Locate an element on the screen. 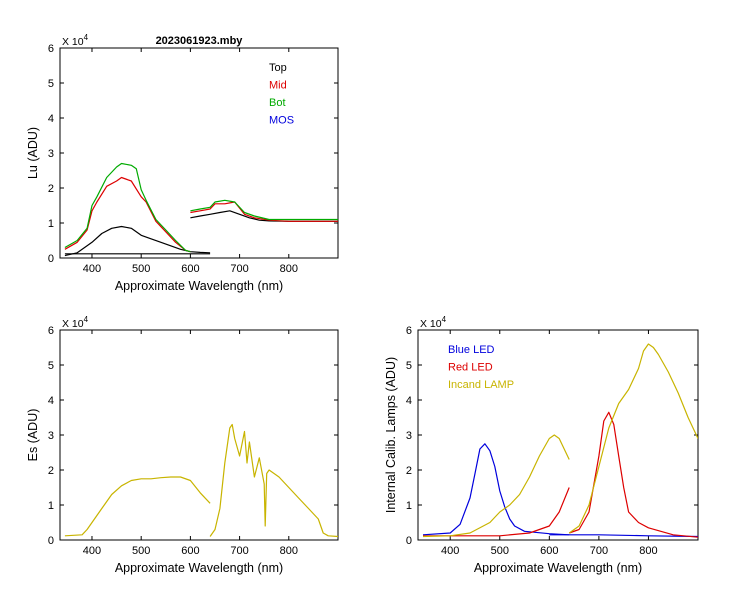  legend-entry: Red LED is located at coordinates (470, 368).